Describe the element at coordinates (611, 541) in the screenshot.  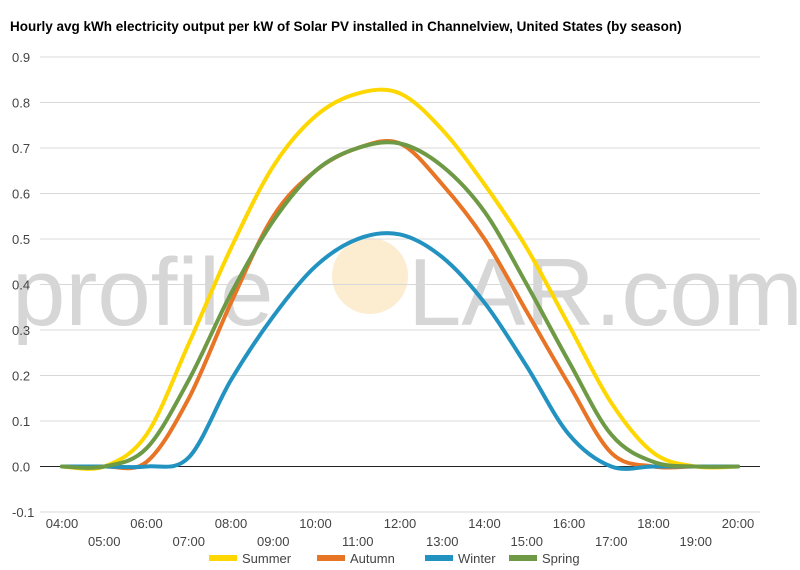
I see `x-tick-label: 17:00` at that location.